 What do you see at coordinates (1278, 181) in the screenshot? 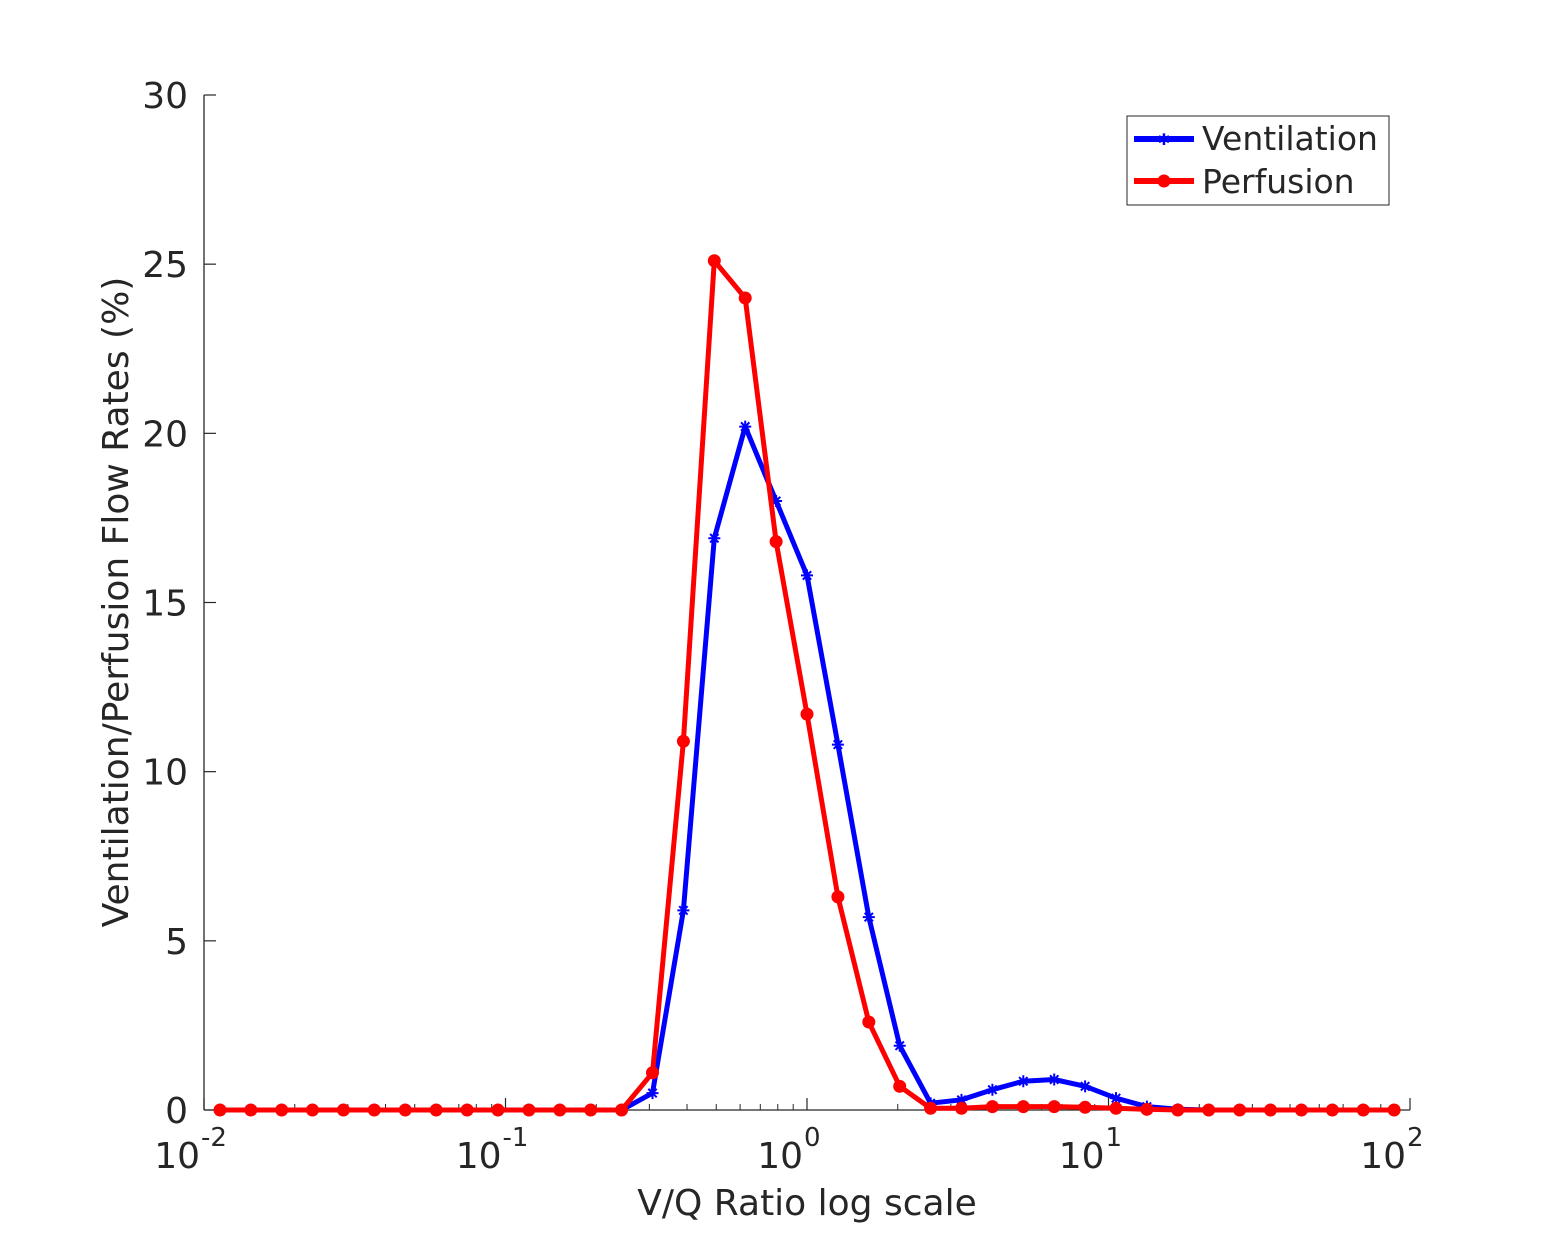
I see `legend-label-perfusion: Perfusion` at bounding box center [1278, 181].